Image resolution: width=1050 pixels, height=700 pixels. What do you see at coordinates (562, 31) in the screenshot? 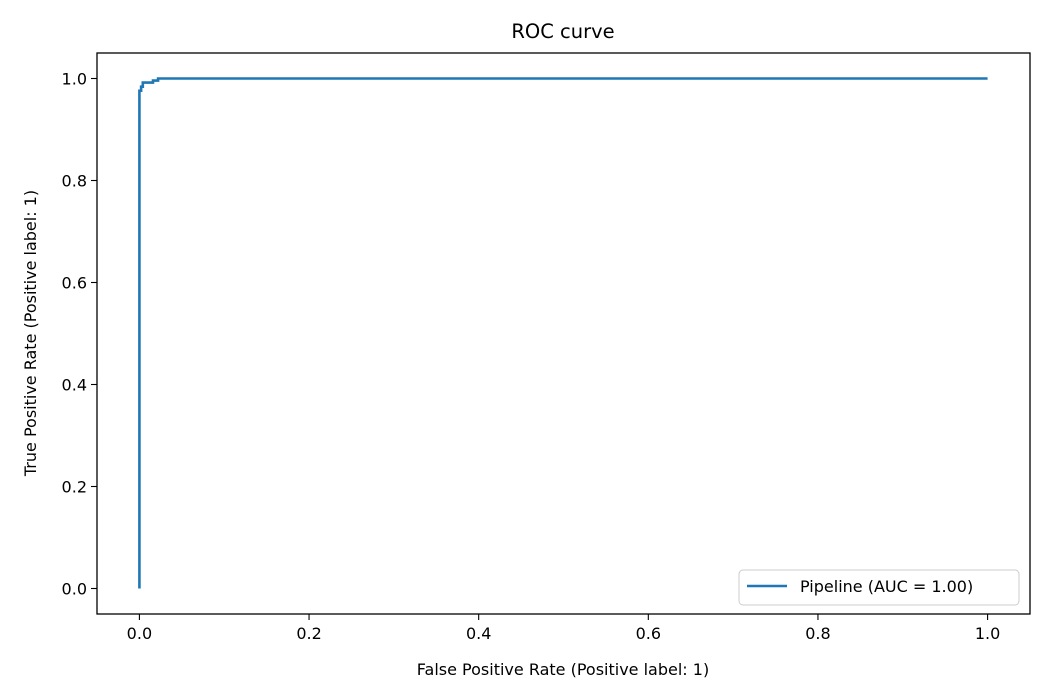
I see `chart-title: ROC curve` at bounding box center [562, 31].